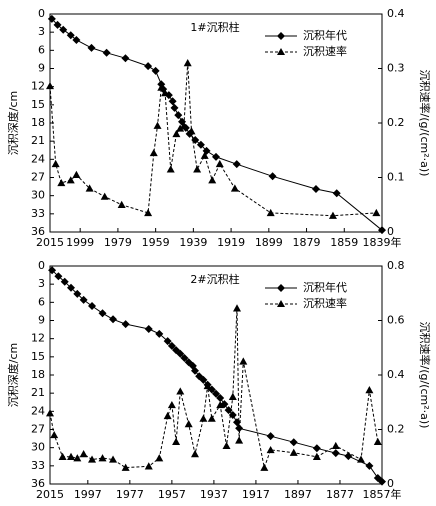  What do you see at coordinates (88, 494) in the screenshot?
I see `x-tick-label: 1997` at bounding box center [88, 494].